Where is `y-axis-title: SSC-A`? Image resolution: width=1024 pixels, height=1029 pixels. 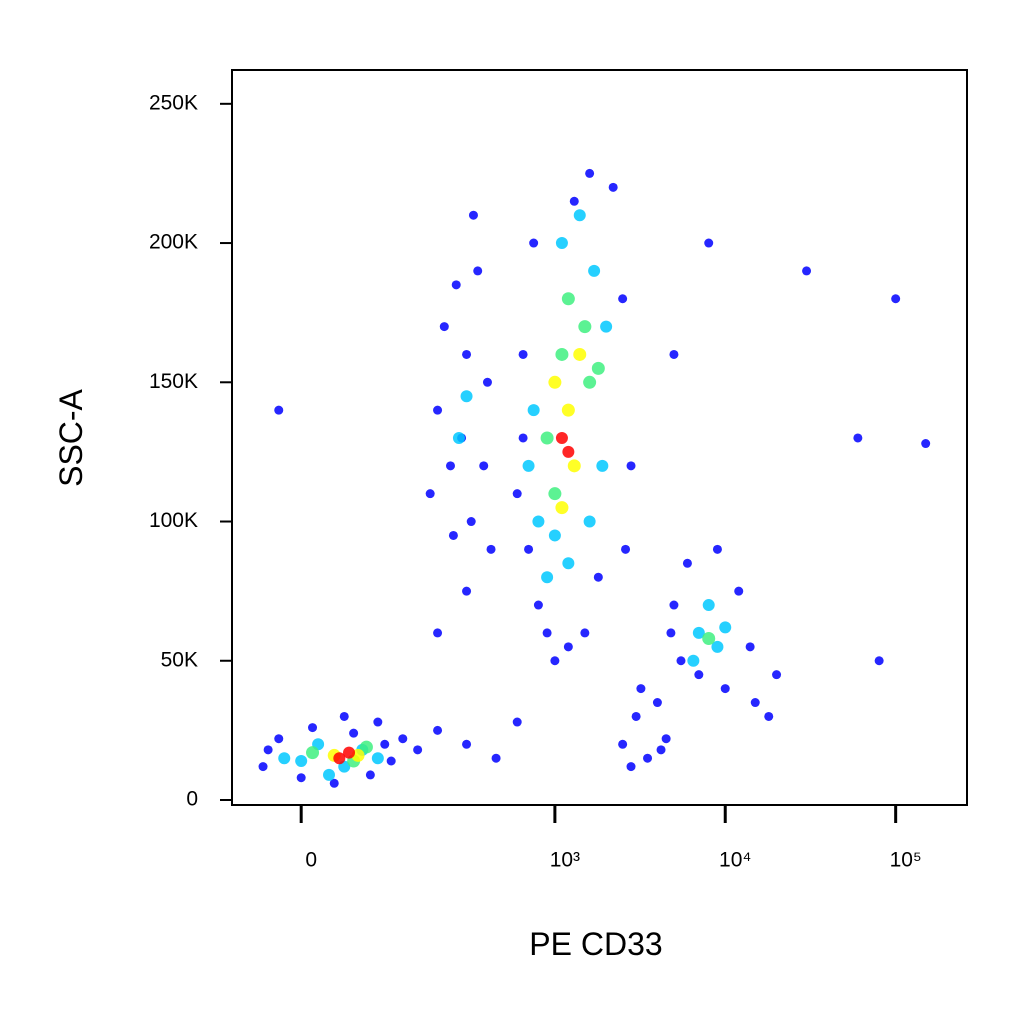 y-axis-title: SSC-A is located at coordinates (71, 437).